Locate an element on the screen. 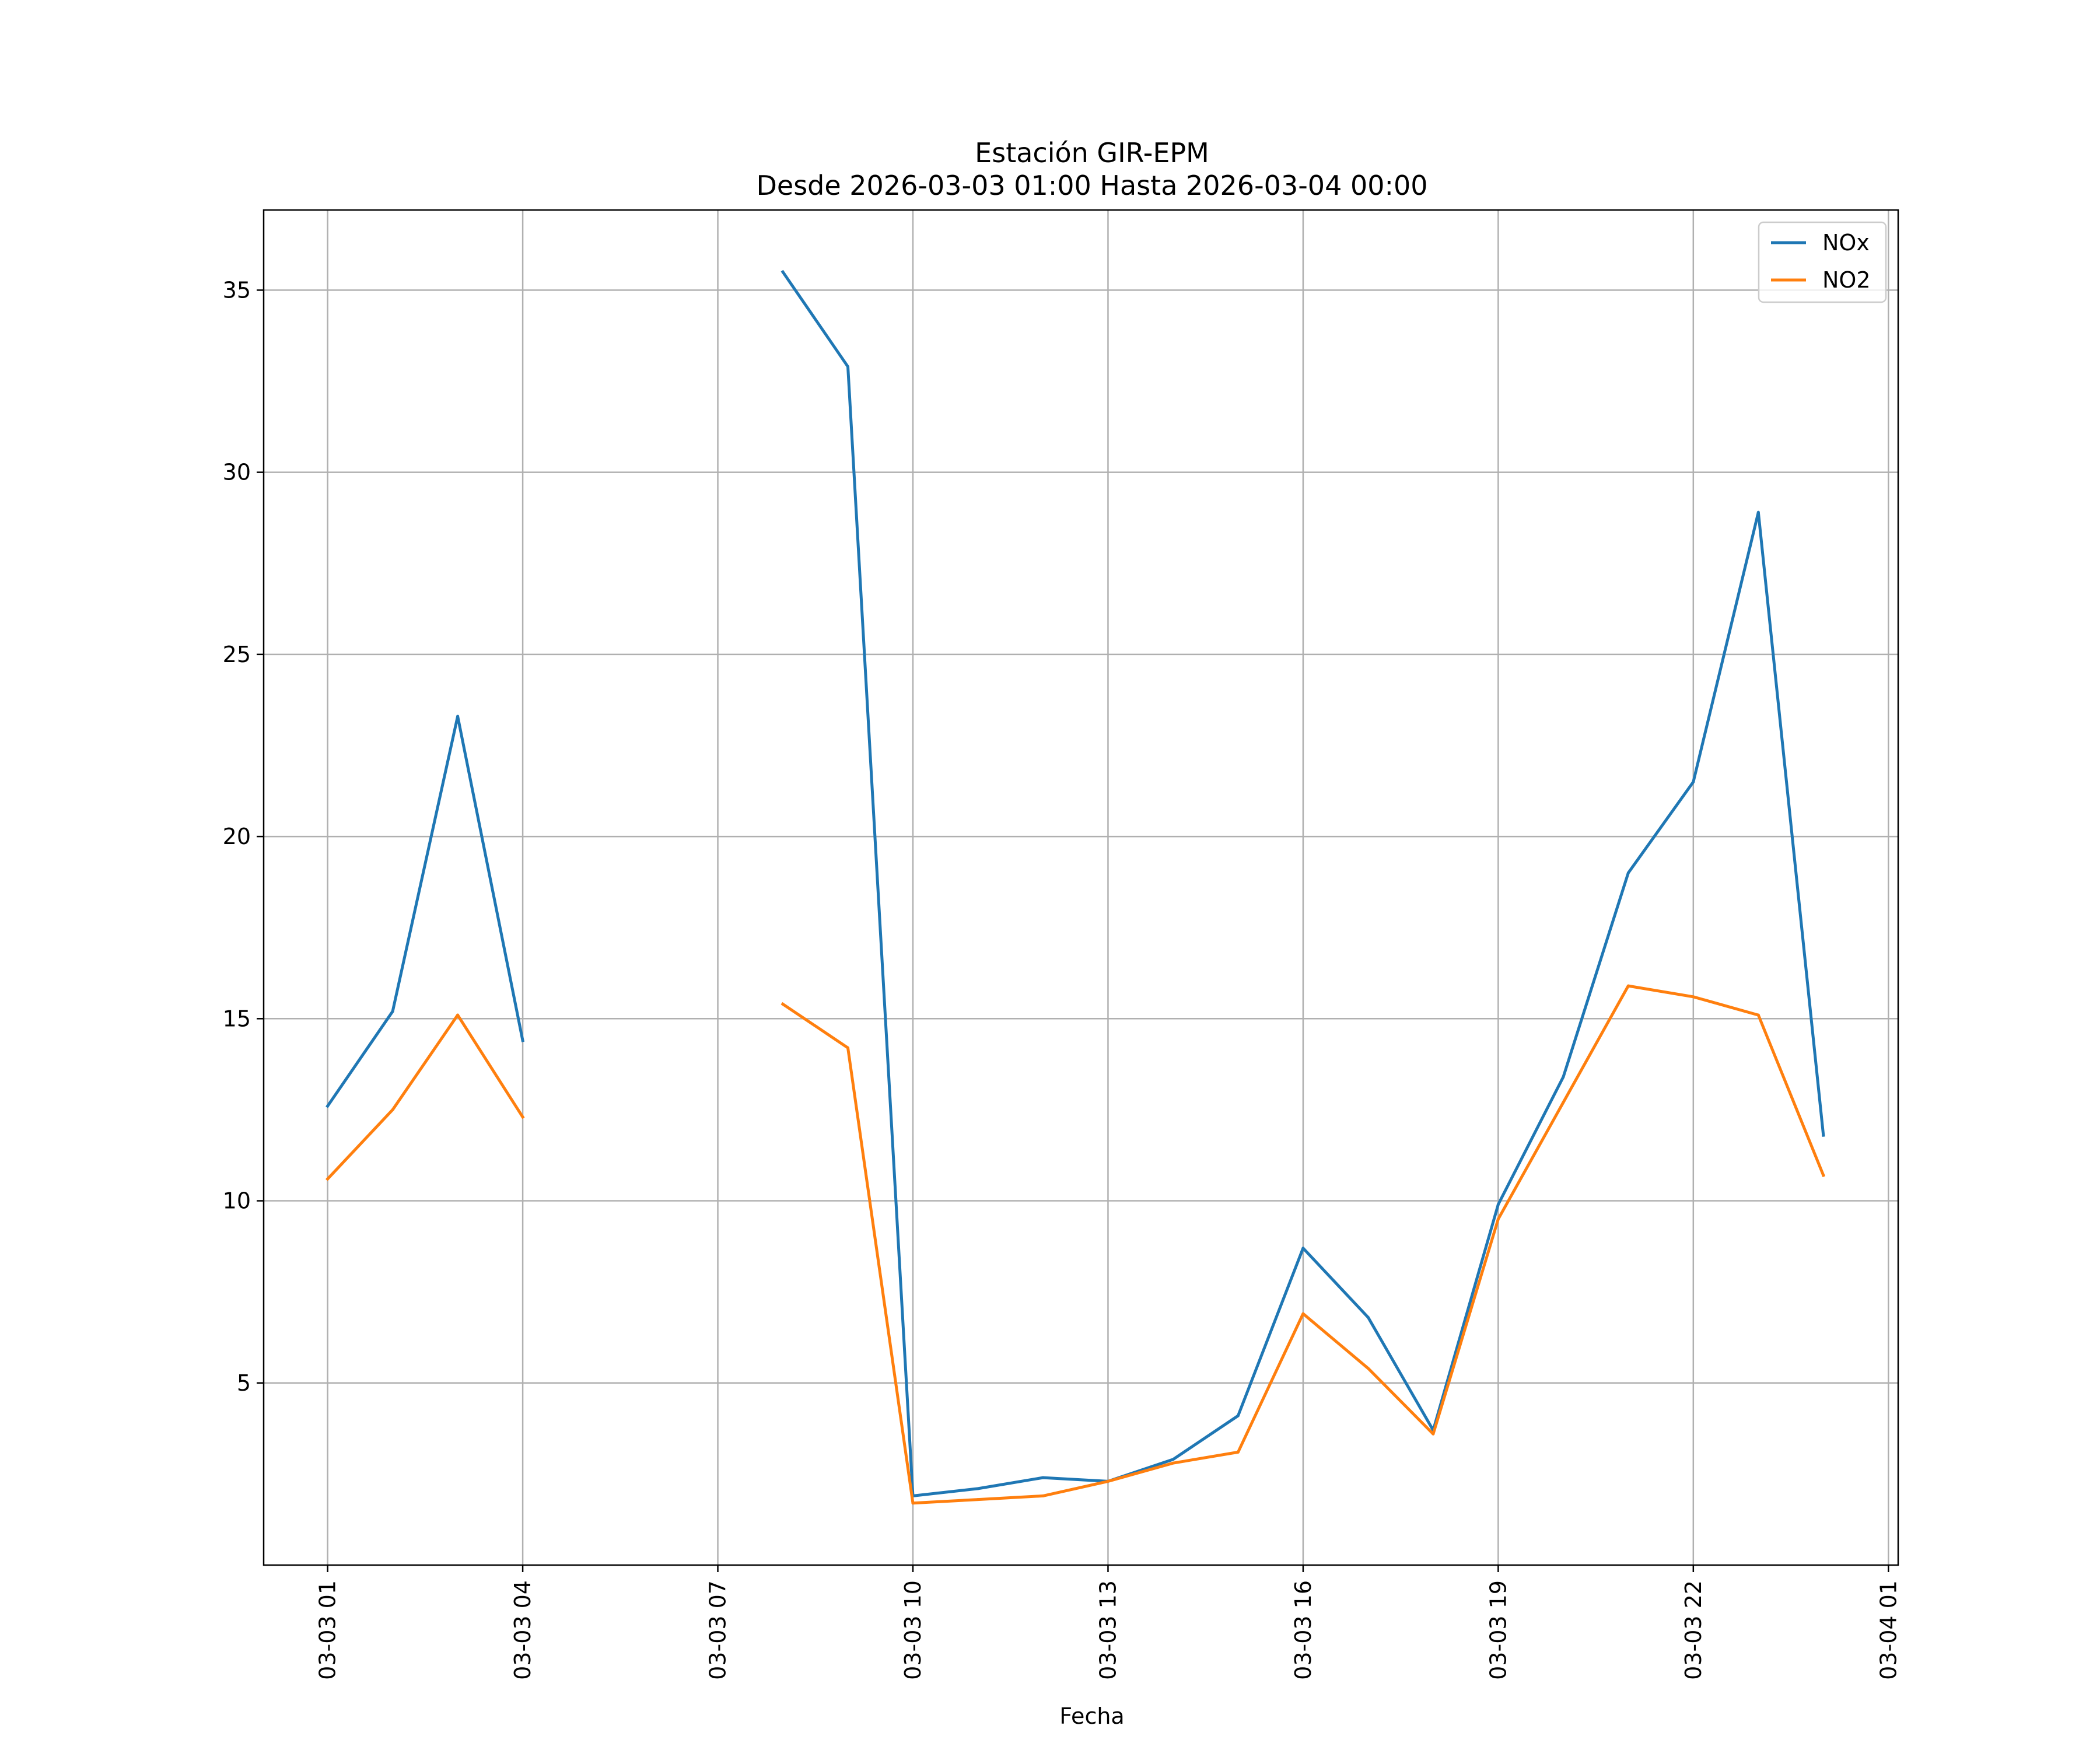  series-line-no2 is located at coordinates (426, 1097).